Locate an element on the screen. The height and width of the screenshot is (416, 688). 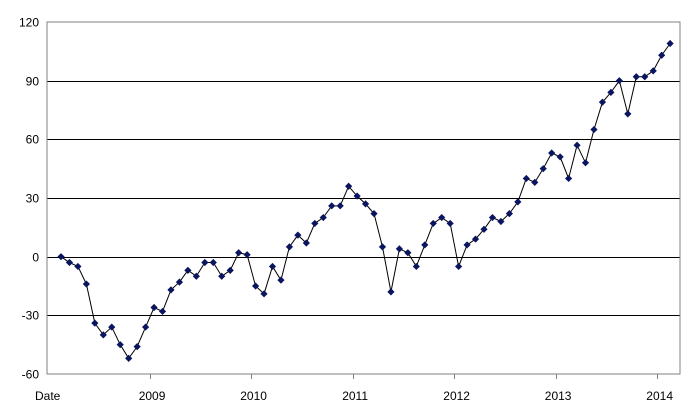
y-tick-label: -30 is located at coordinates (31, 316).